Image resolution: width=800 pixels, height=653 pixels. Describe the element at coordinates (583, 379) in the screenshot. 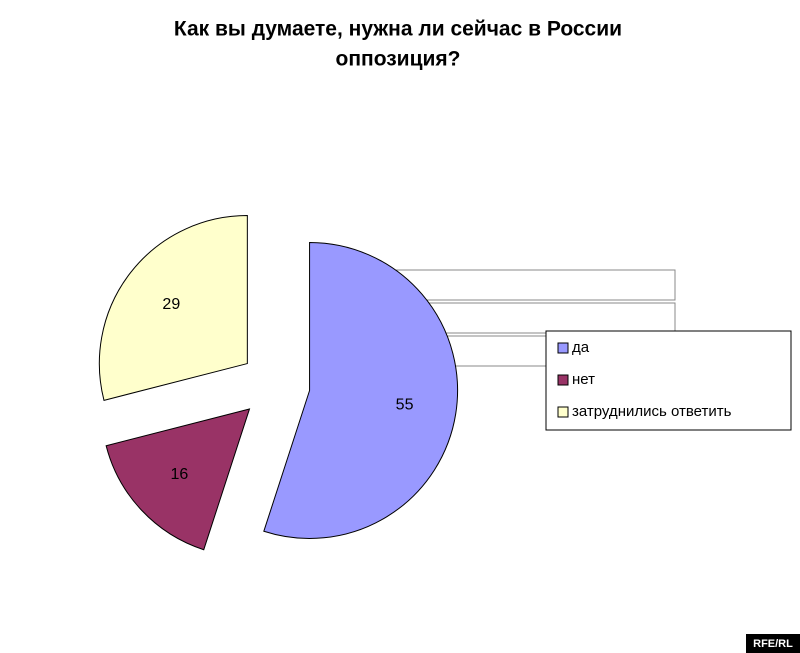

I see `legend-label: нет` at that location.